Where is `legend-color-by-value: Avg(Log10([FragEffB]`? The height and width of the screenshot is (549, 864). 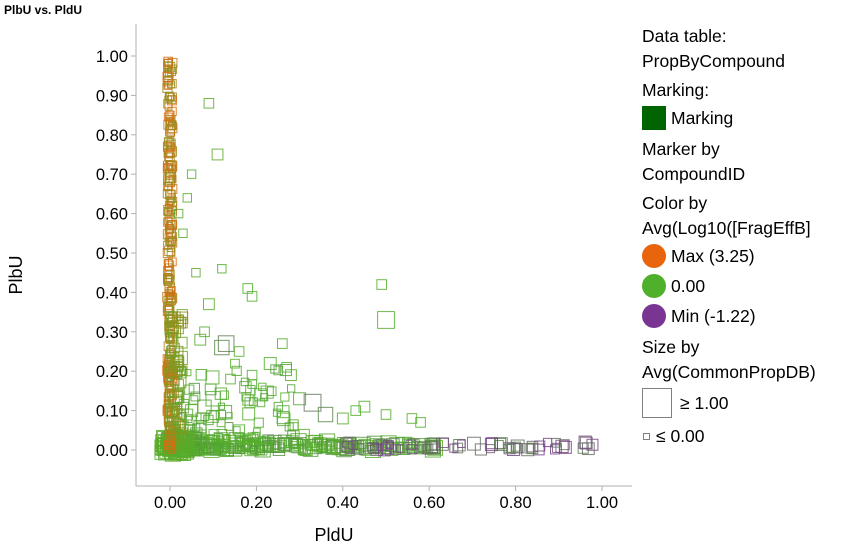
legend-color-by-value: Avg(Log10([FragEffB] is located at coordinates (726, 228).